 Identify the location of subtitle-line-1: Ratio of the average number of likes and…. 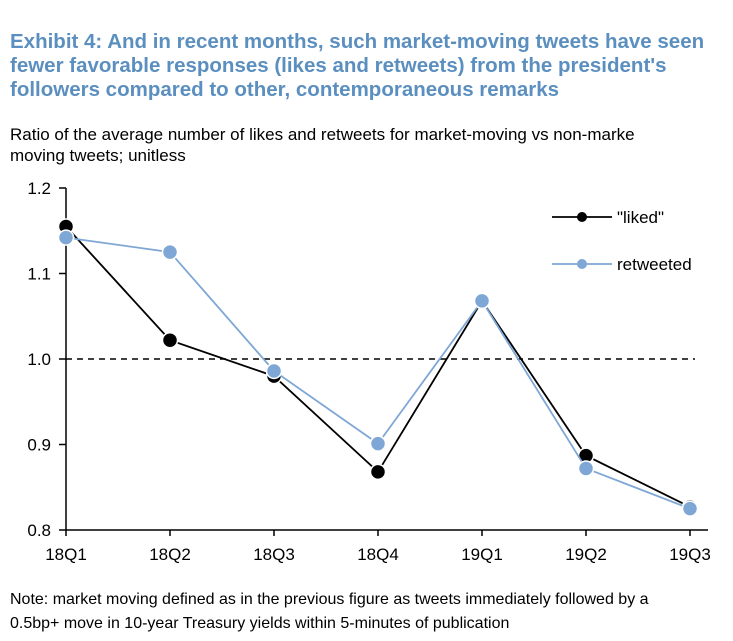
(322, 134).